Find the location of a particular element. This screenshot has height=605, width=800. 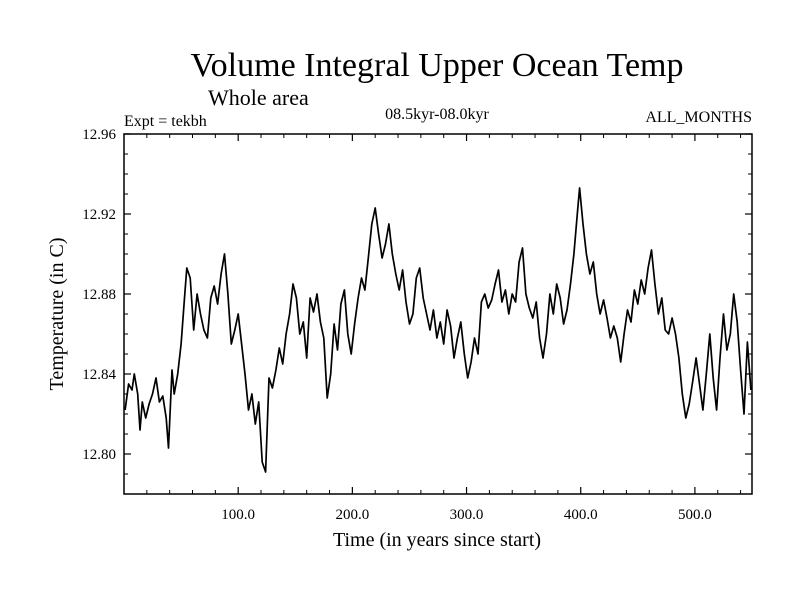

x-tick-label: 300.0 is located at coordinates (467, 515).